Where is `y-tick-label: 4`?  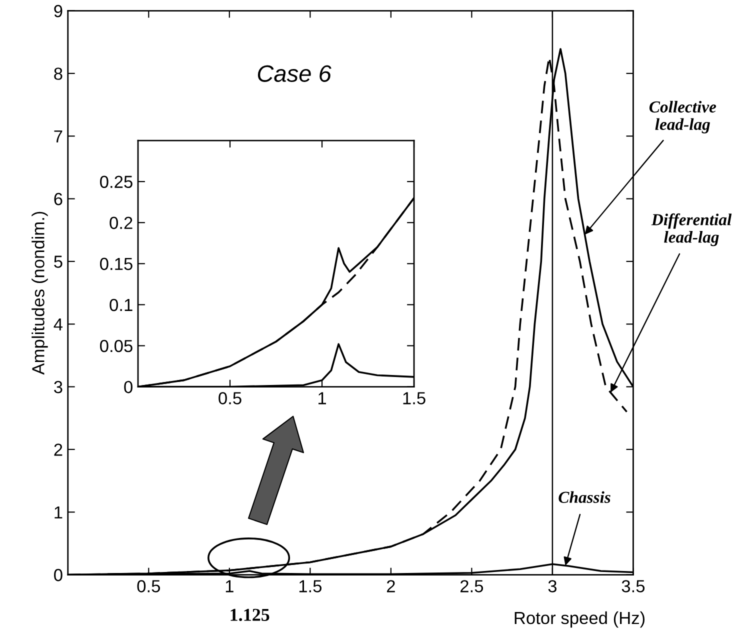 y-tick-label: 4 is located at coordinates (58, 324).